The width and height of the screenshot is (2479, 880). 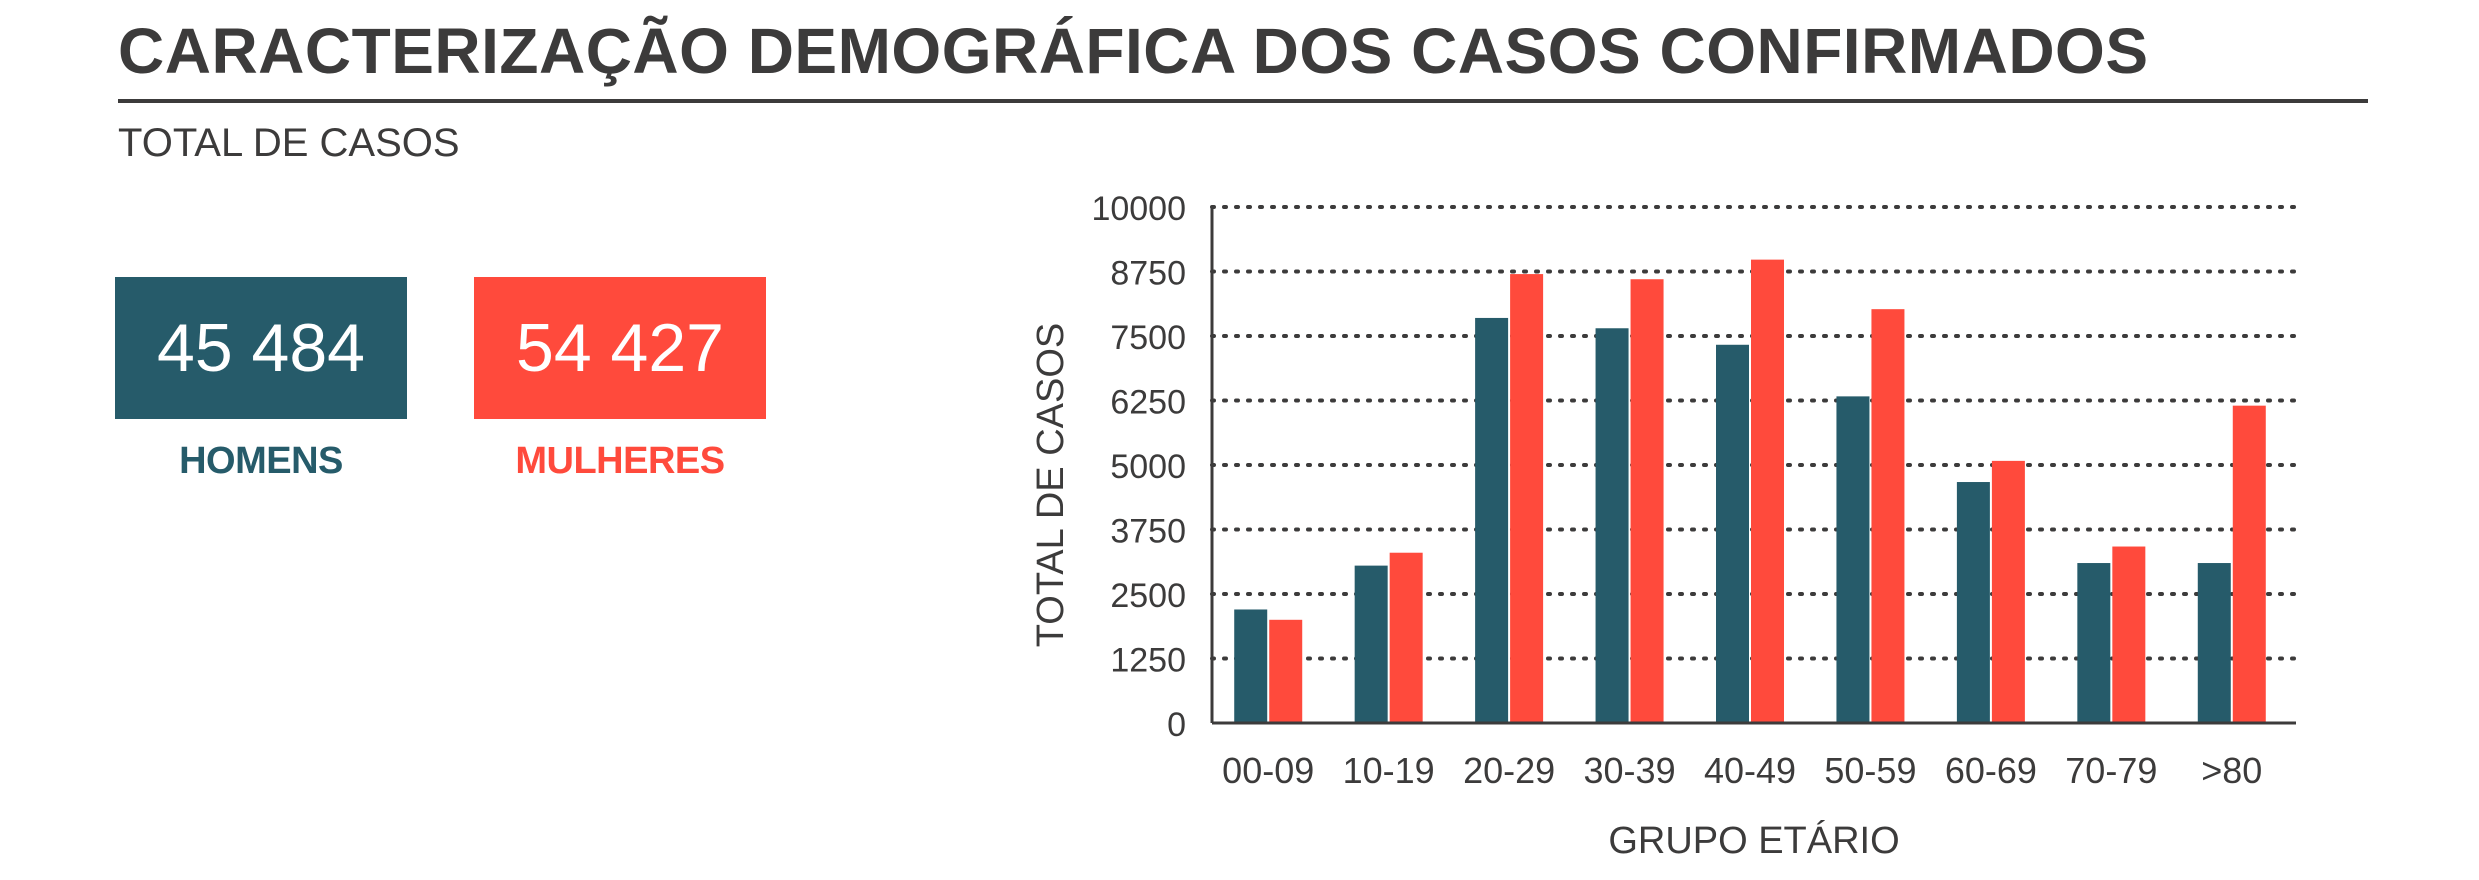 I want to click on x-tick-label: 60-69, so click(x=1991, y=770).